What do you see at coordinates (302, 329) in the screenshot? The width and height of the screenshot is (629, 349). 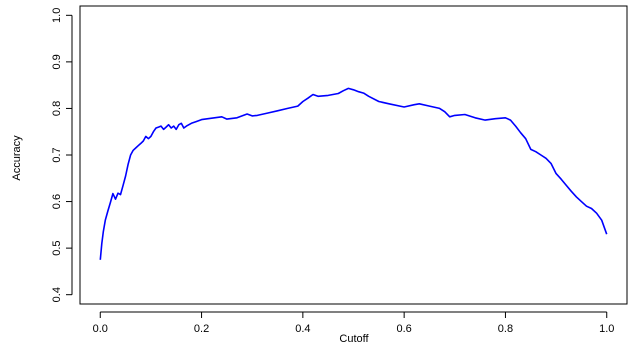 I see `x-tick-label: 0.4` at bounding box center [302, 329].